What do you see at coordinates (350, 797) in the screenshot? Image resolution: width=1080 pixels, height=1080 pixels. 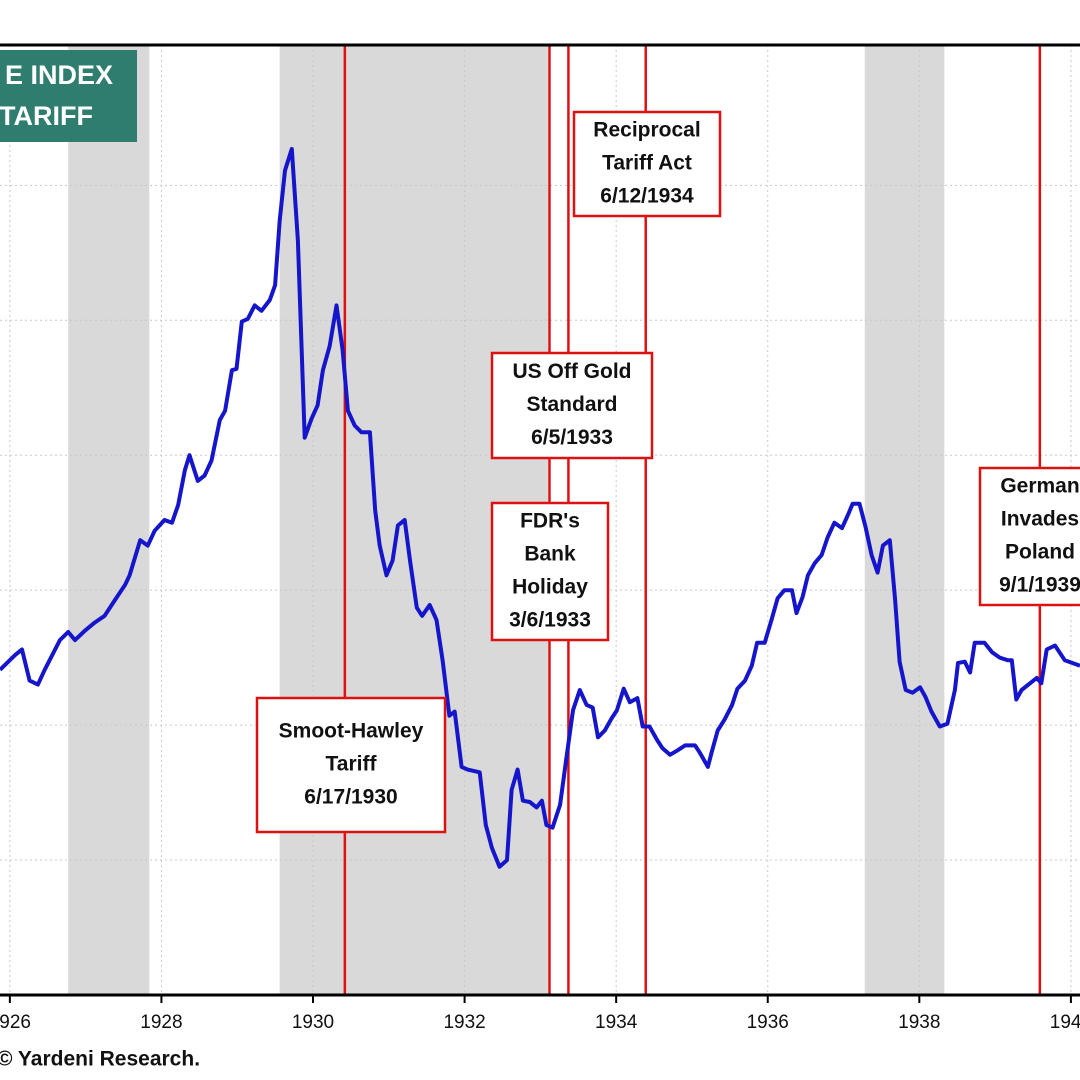 I see `annotation-text: 6/17/1930` at bounding box center [350, 797].